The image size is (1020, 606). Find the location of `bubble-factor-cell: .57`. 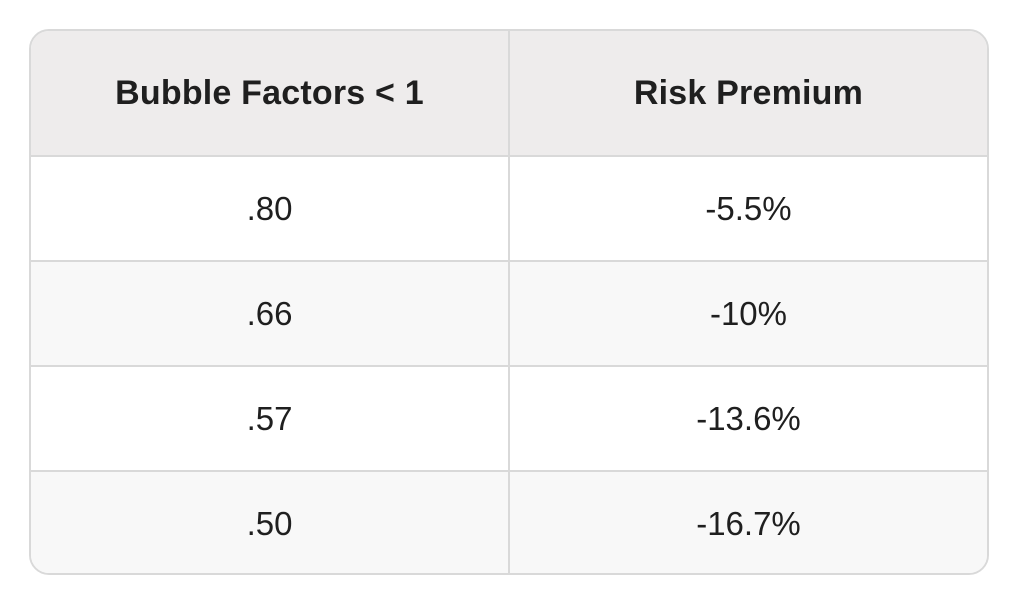

bubble-factor-cell: .57 is located at coordinates (270, 418).